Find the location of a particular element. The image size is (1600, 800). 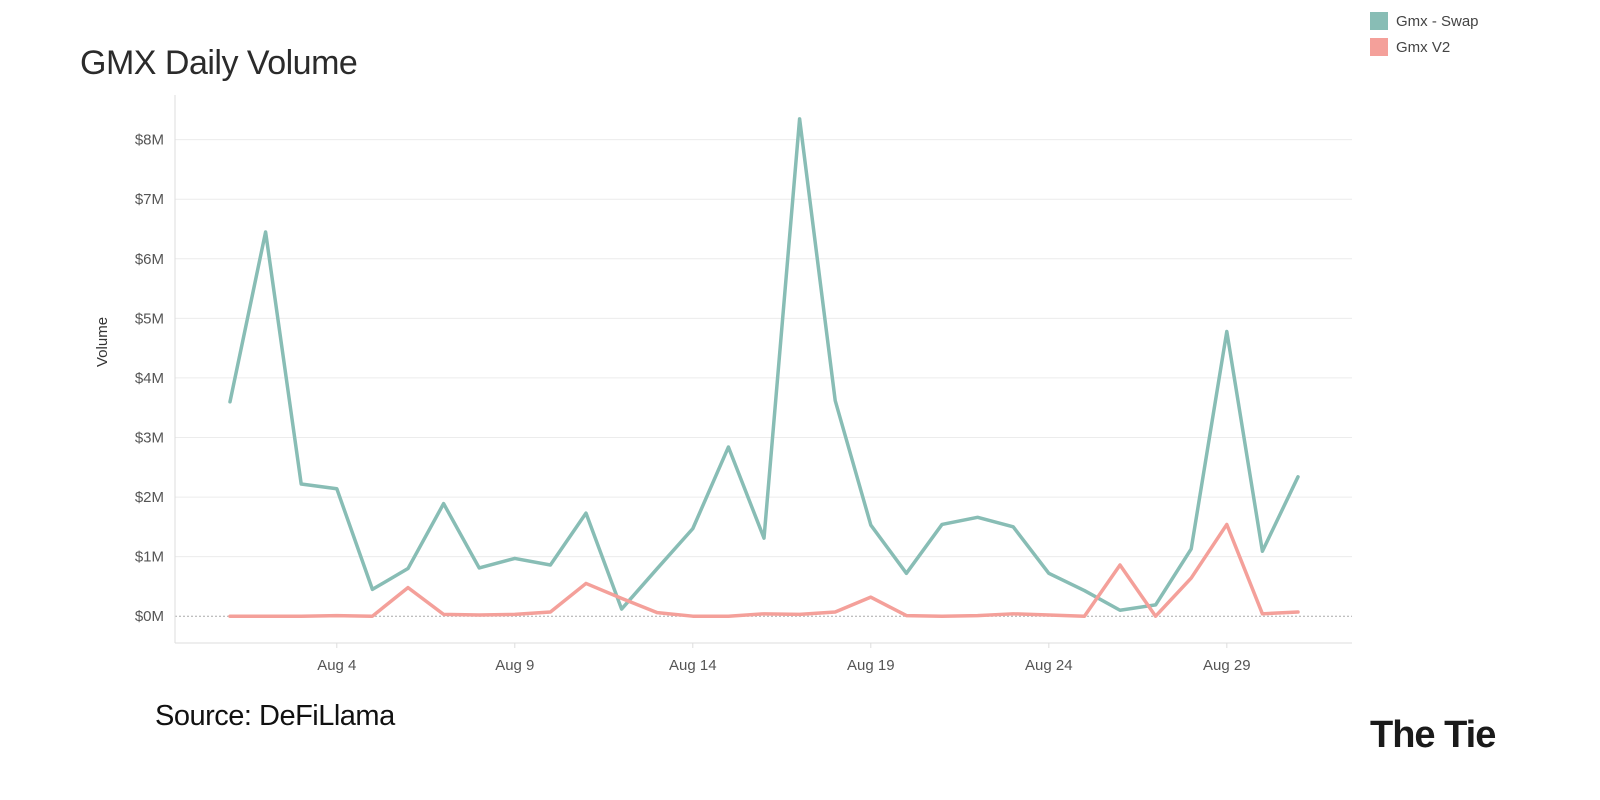

legend-swatch-v2 is located at coordinates (1379, 47).